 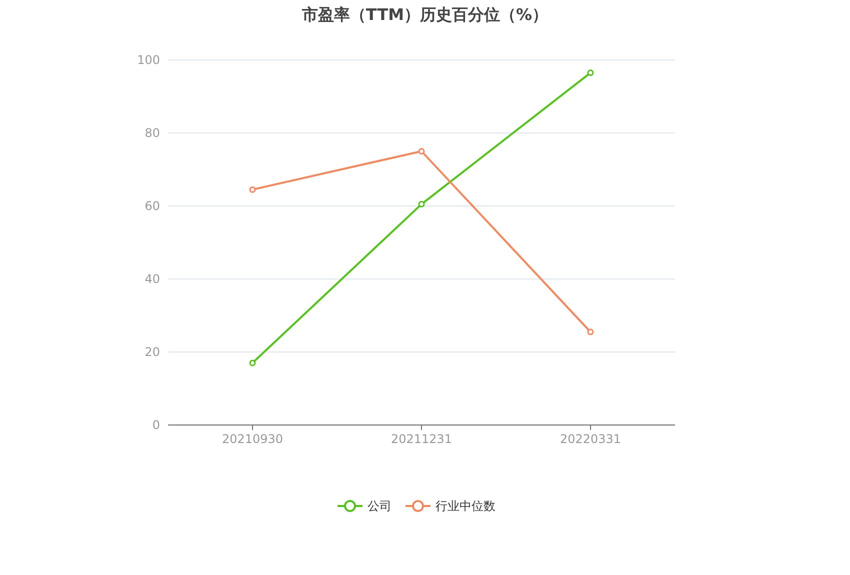 I want to click on legend-label: 公司, so click(x=380, y=506).